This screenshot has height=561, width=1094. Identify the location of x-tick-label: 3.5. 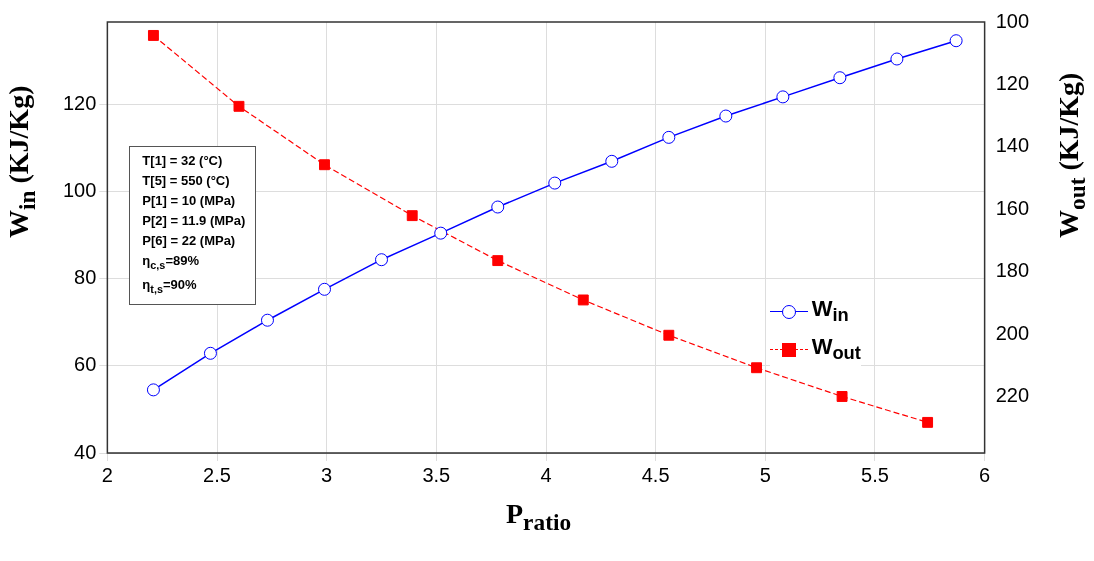
(436, 474).